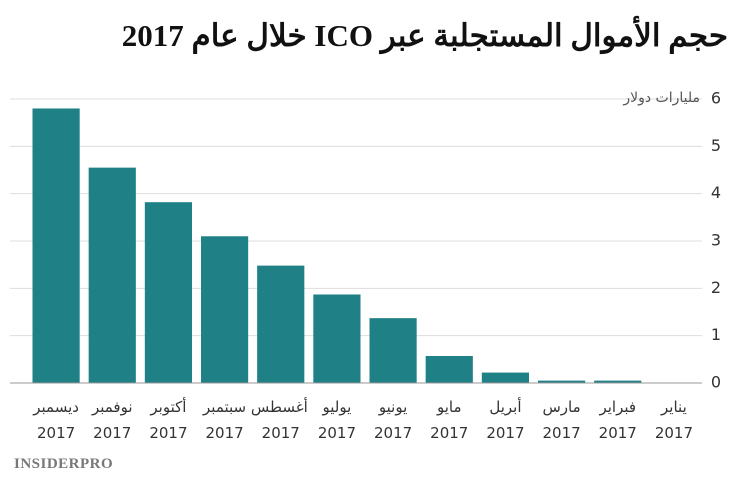  Describe the element at coordinates (56, 420) in the screenshot. I see `x-tick-label: ديسمبر 2017` at that location.